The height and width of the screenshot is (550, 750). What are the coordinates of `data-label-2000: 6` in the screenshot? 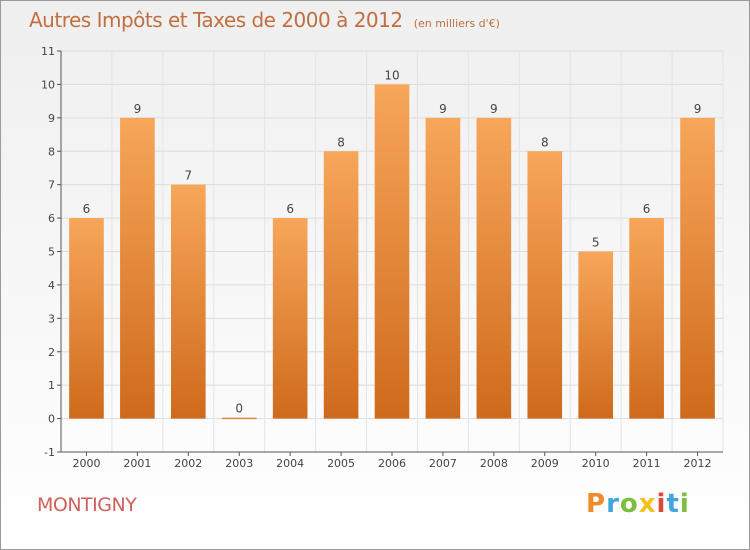 It's located at (87, 209).